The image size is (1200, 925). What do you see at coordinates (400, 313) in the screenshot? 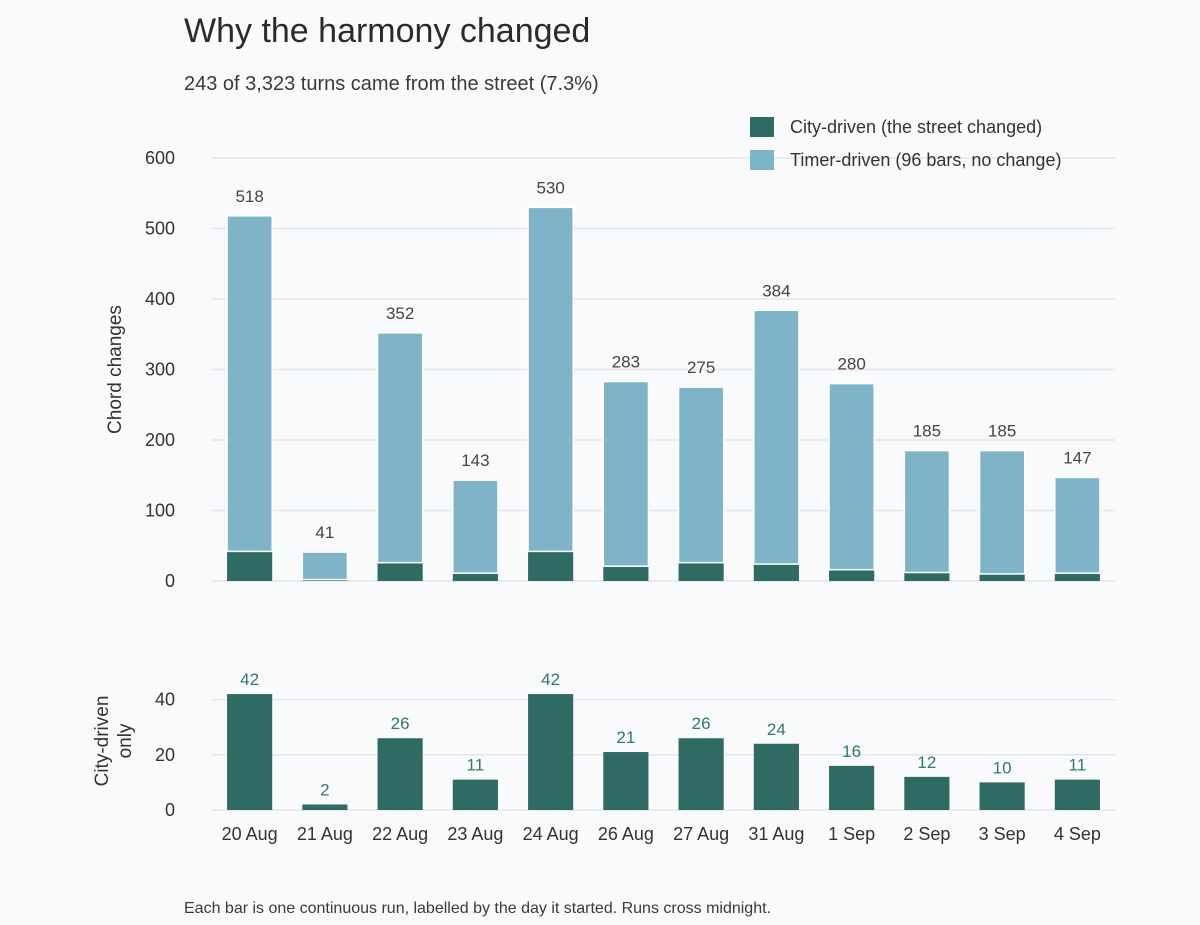
I see `total-value-label: 352` at bounding box center [400, 313].